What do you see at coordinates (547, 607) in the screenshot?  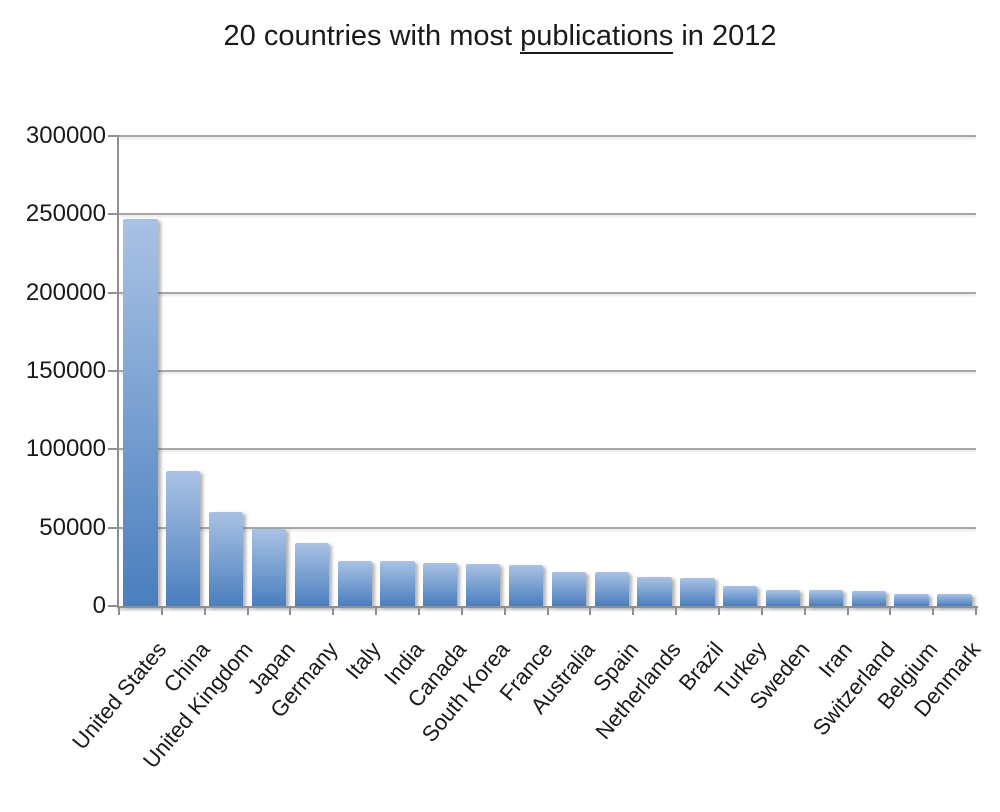 I see `x-axis` at bounding box center [547, 607].